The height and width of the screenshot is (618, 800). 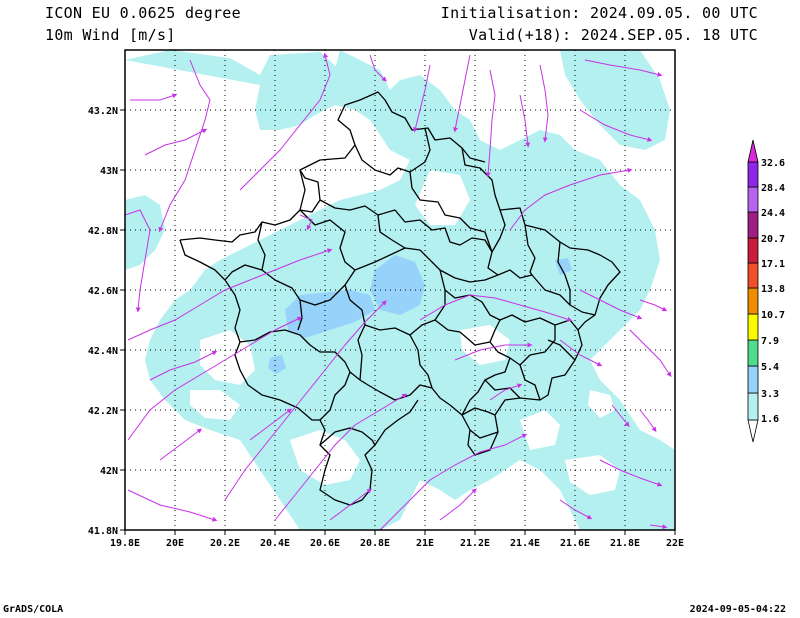 I want to click on colorbar-label: 20.7, so click(x=773, y=239).